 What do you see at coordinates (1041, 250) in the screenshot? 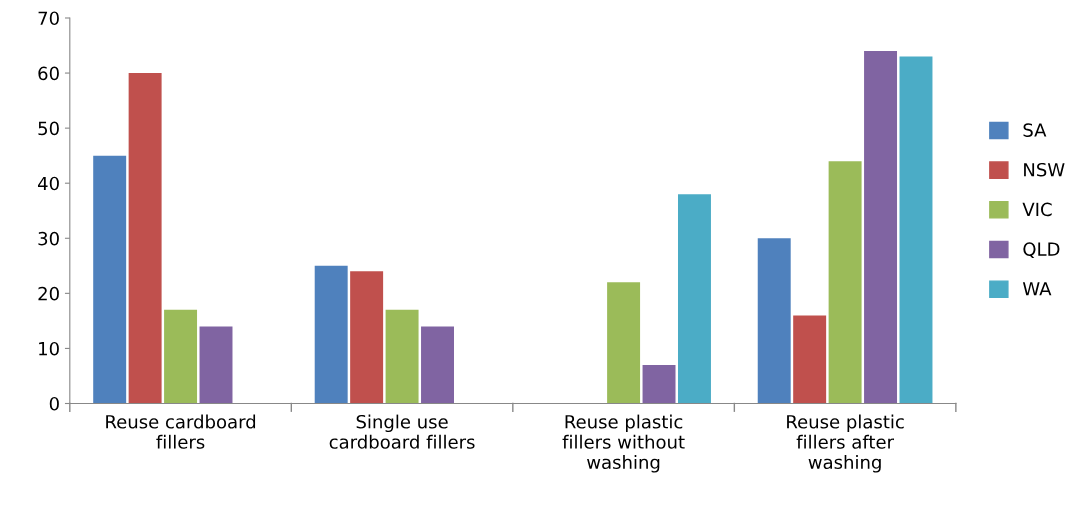
I see `legend-label: QLD` at bounding box center [1041, 250].